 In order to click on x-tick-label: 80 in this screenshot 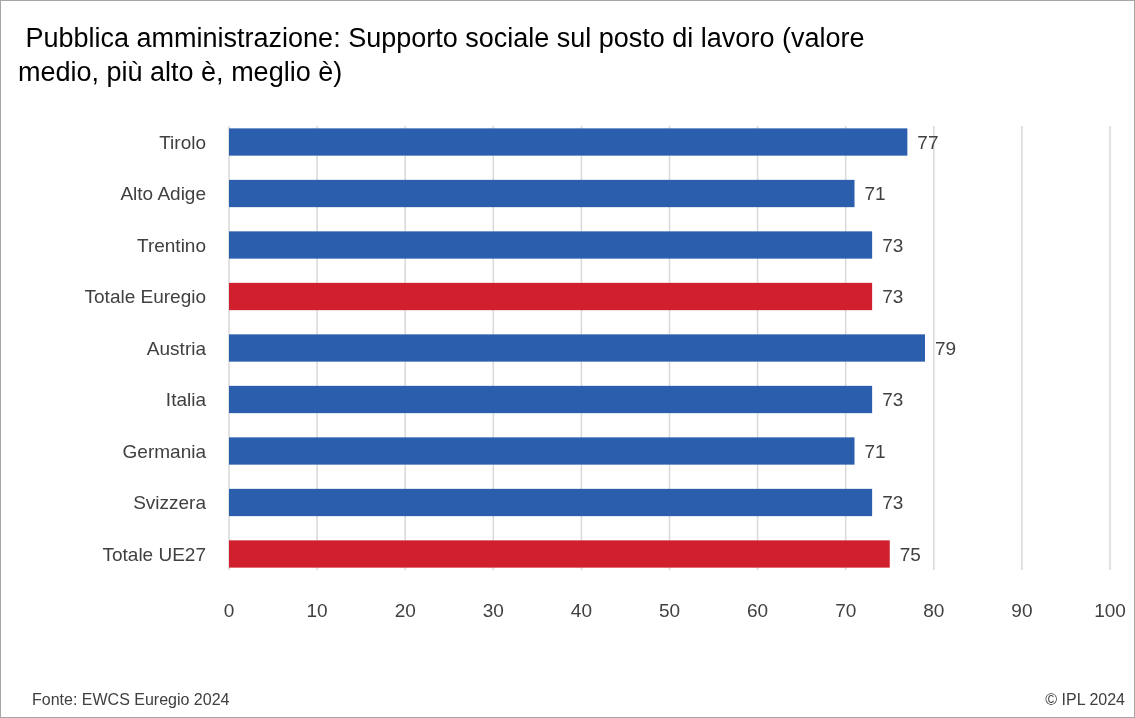, I will do `click(934, 610)`.